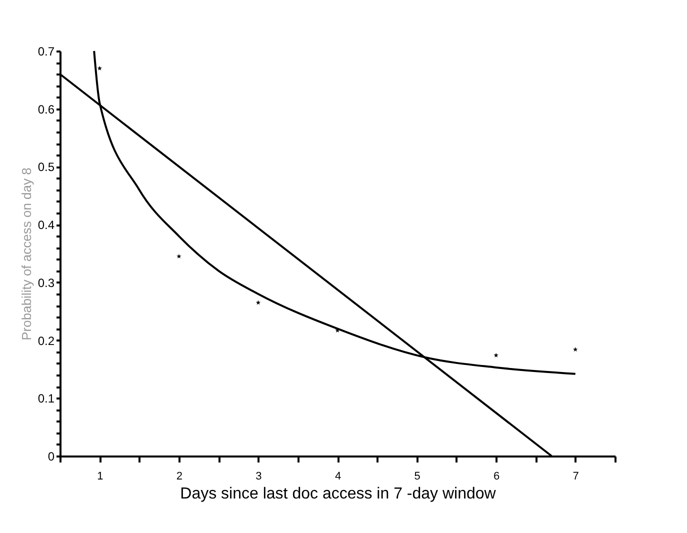  What do you see at coordinates (259, 476) in the screenshot?
I see `x-tick-label: 3` at bounding box center [259, 476].